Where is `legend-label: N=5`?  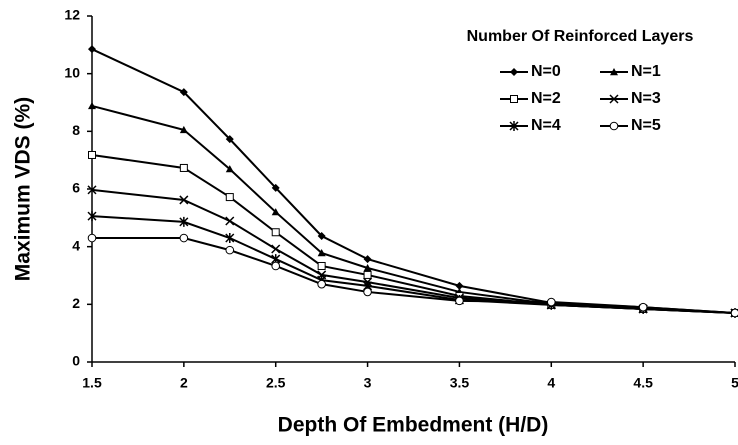 legend-label: N=5 is located at coordinates (646, 125).